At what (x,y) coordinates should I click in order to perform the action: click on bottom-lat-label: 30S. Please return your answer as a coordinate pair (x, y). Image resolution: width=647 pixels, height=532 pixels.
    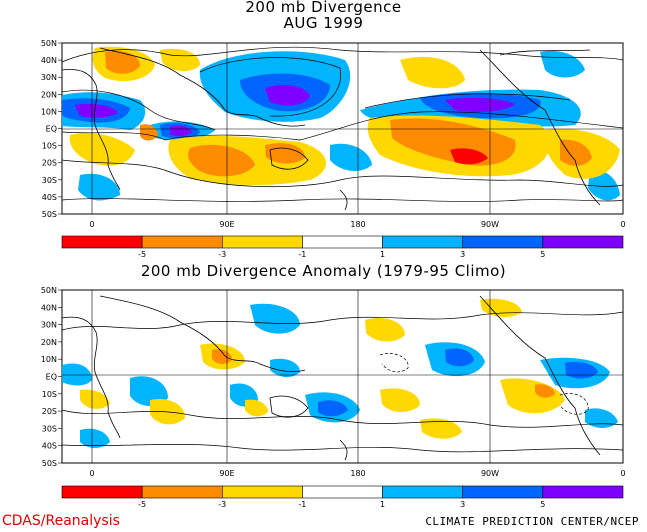
    Looking at the image, I should click on (49, 428).